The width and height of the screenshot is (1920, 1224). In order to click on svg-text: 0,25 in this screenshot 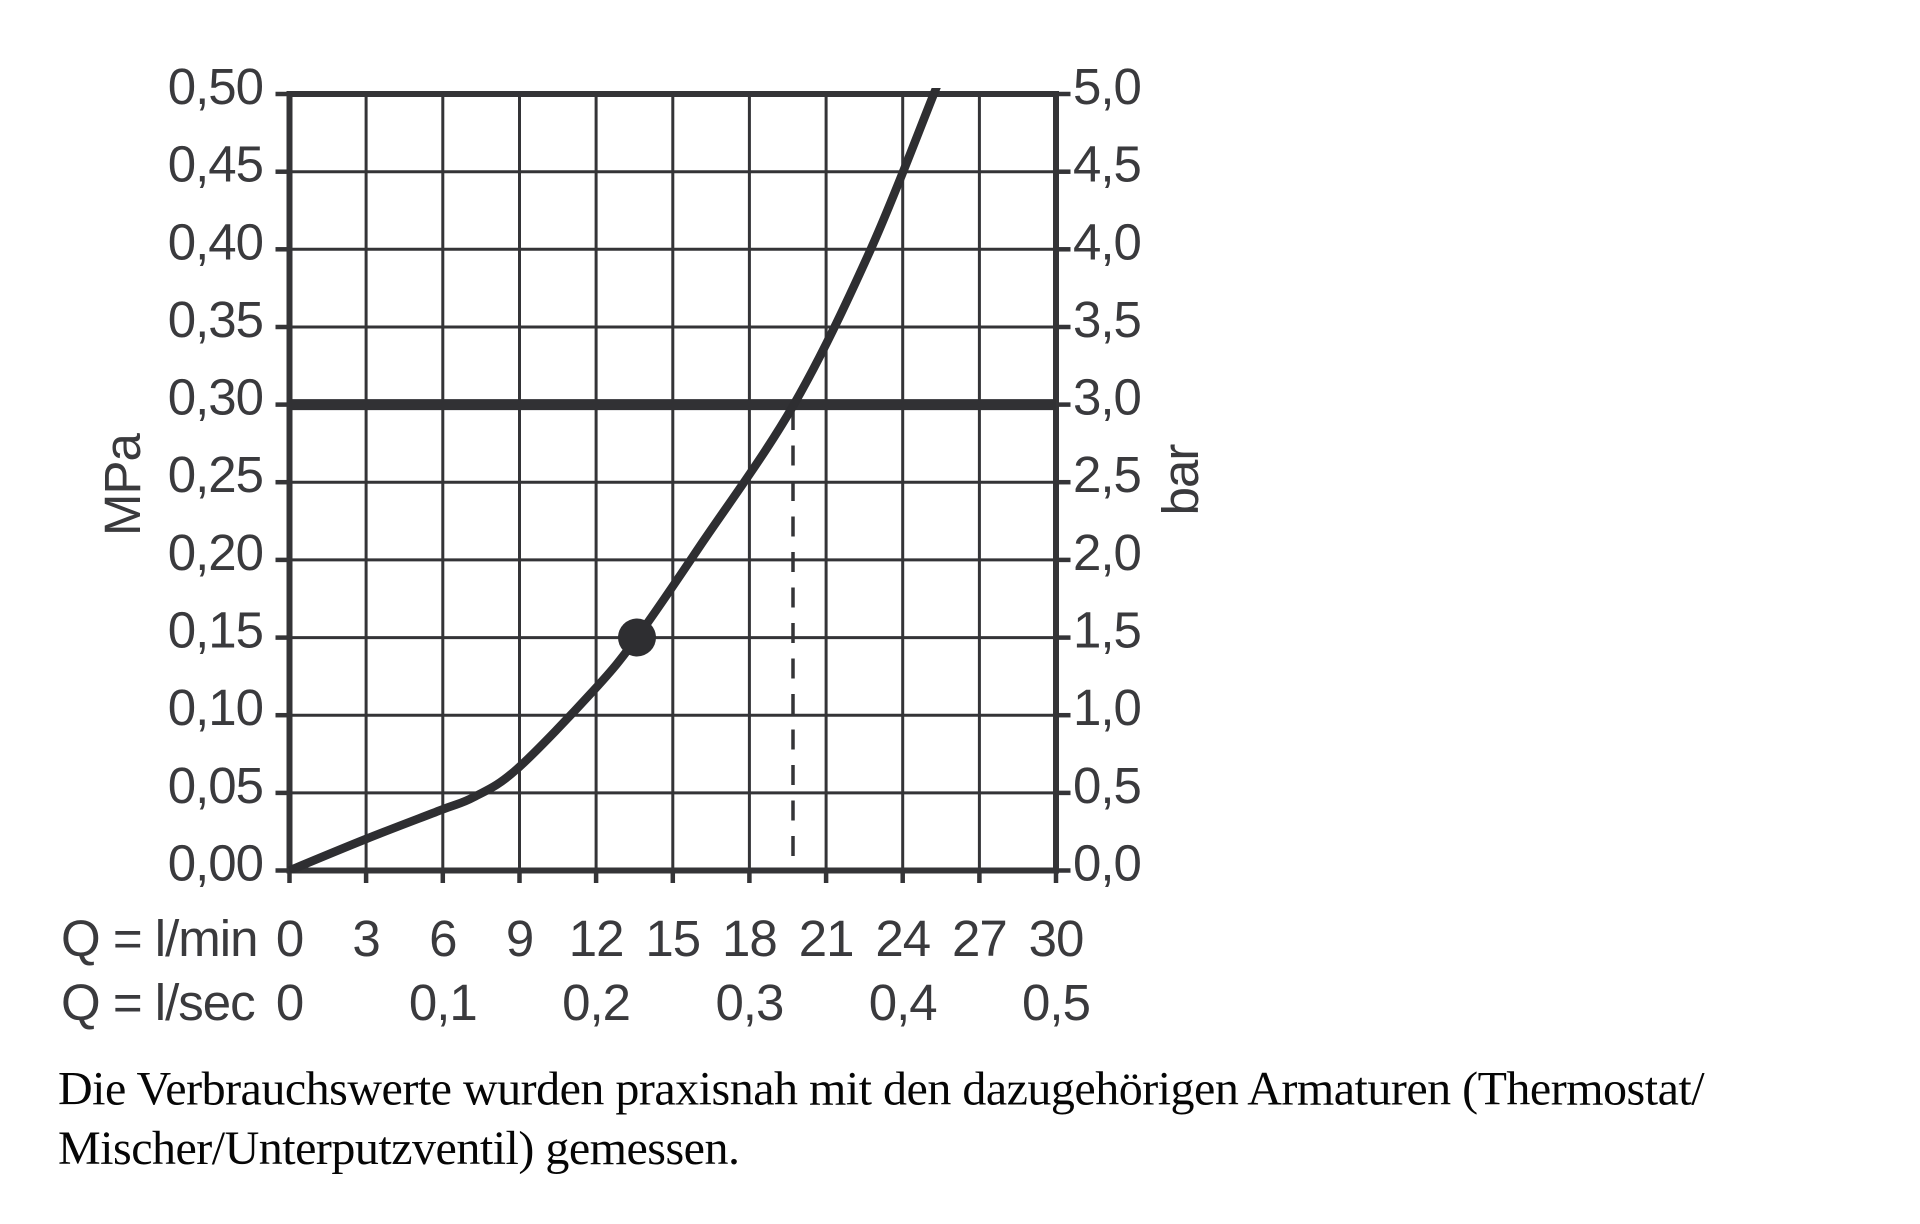, I will do `click(215, 474)`.